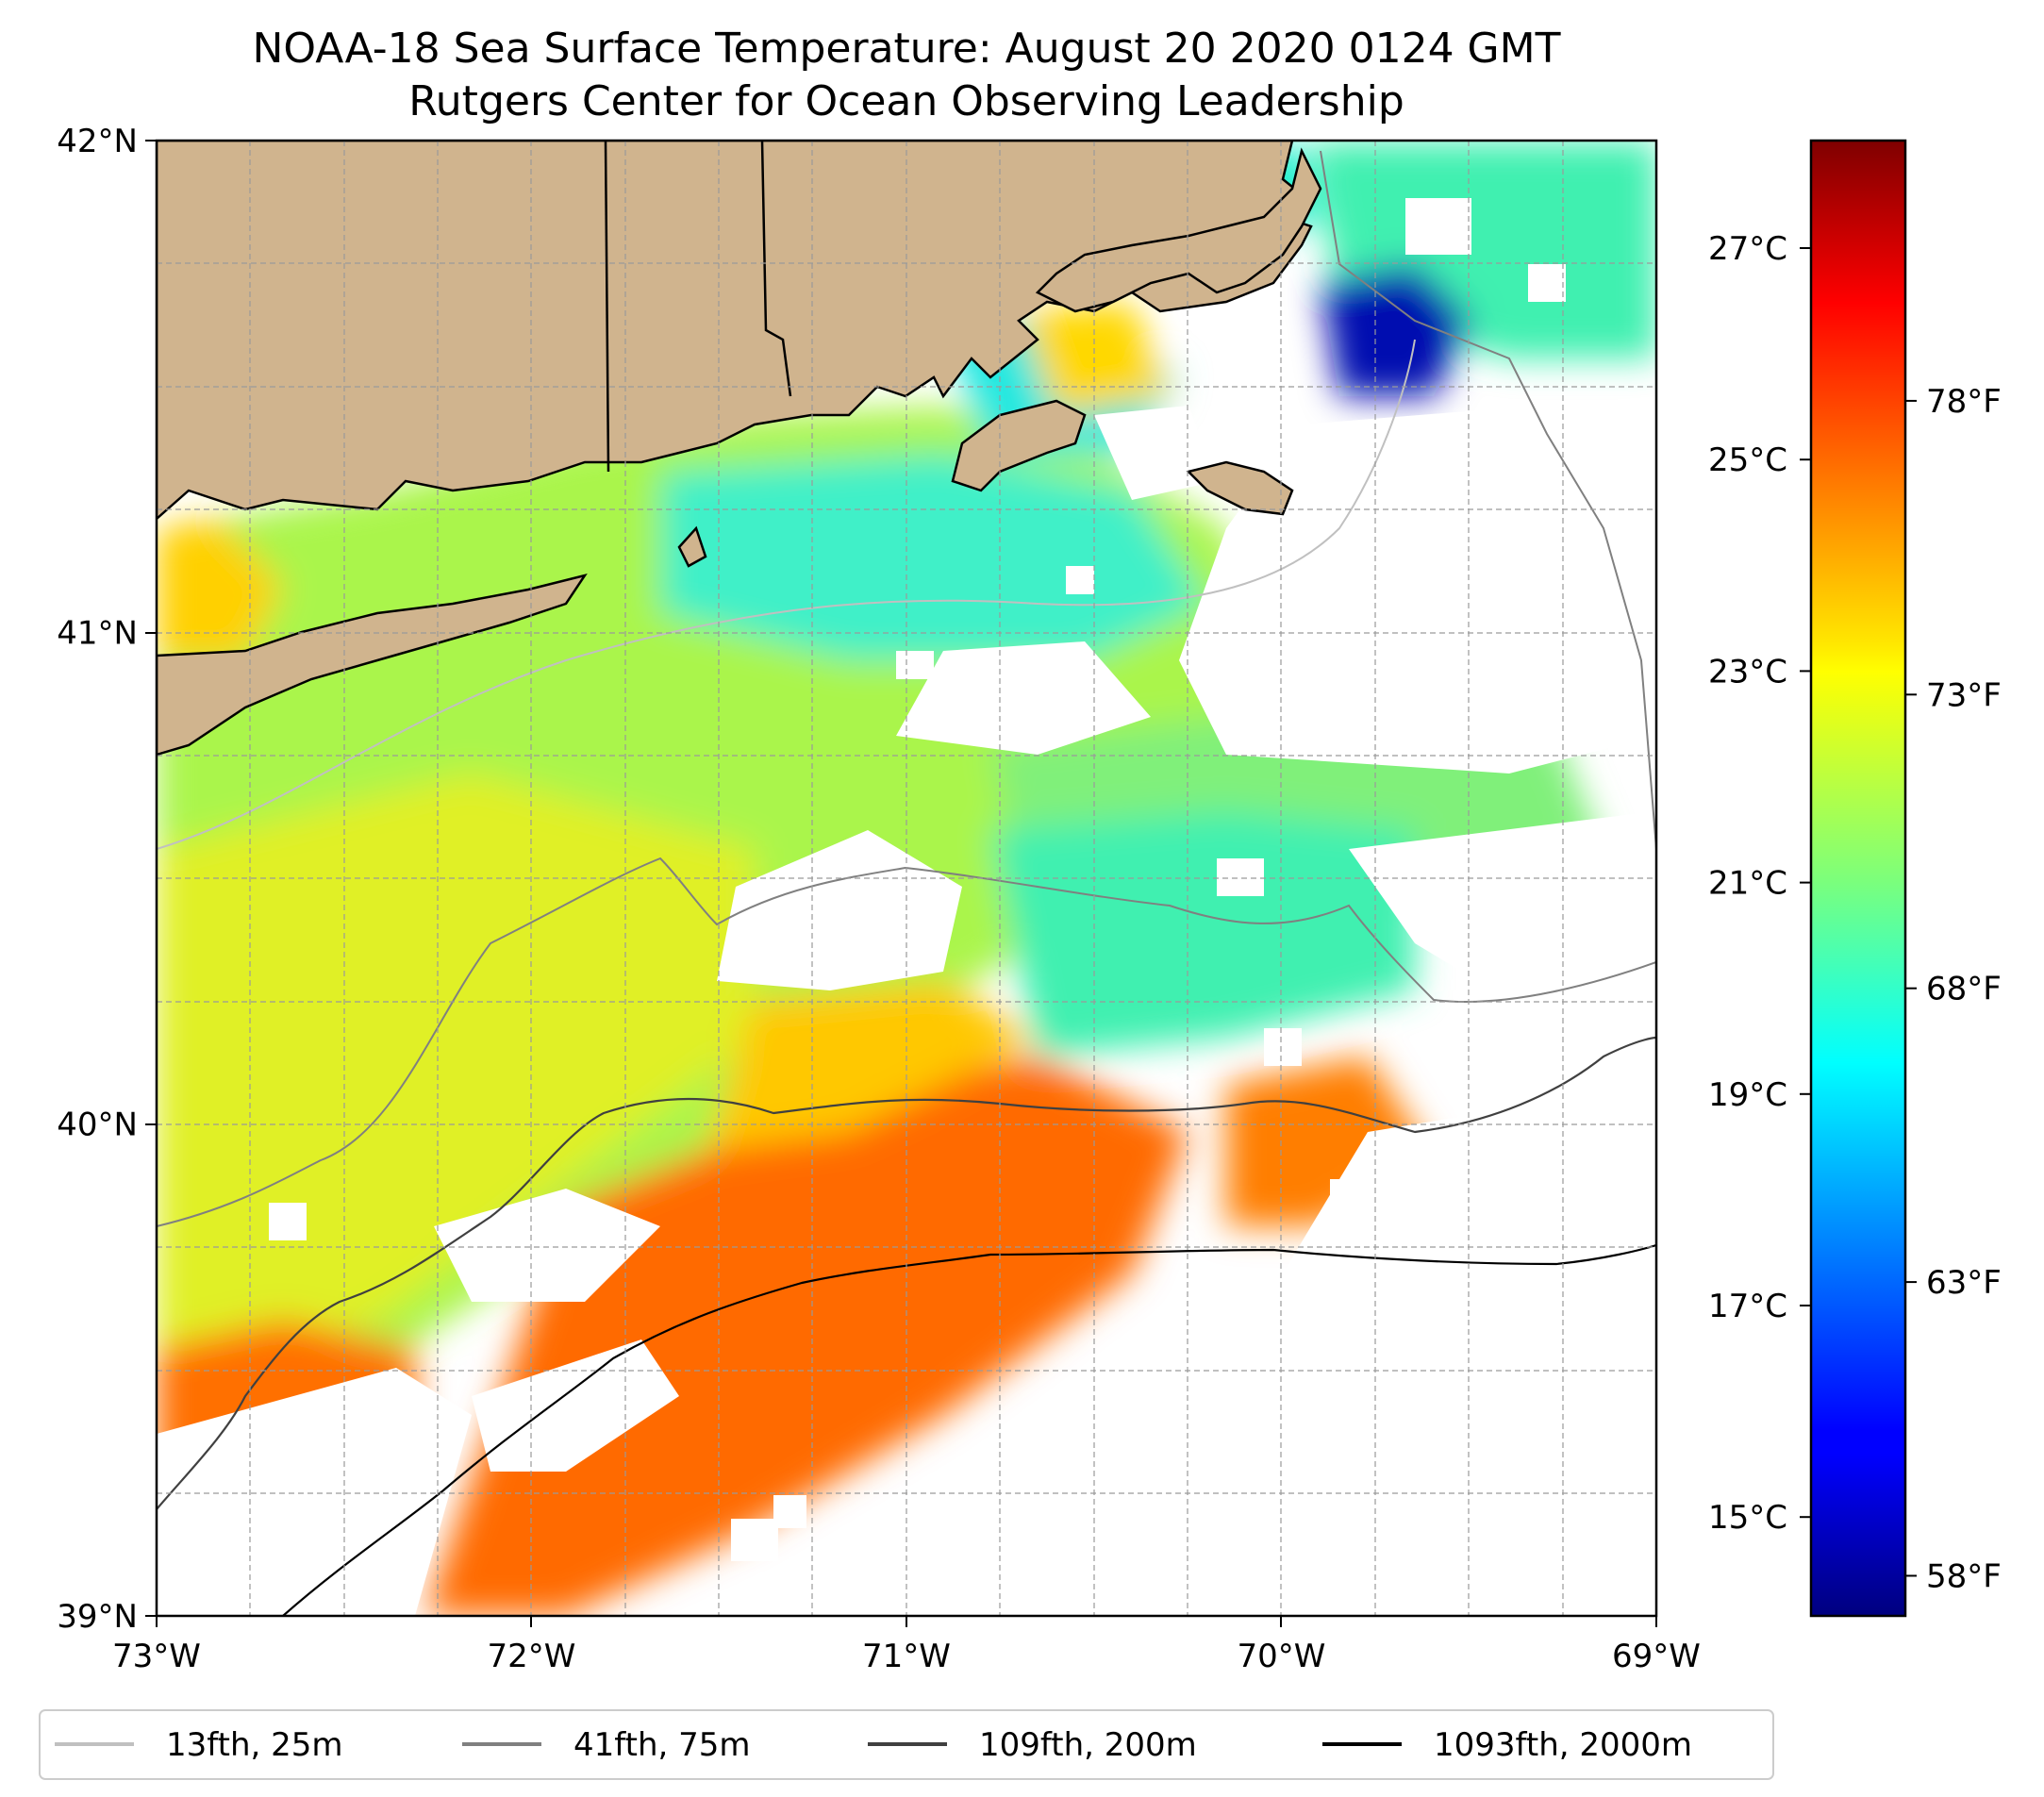  What do you see at coordinates (1748, 1518) in the screenshot?
I see `celsius-tick-label: 15°C` at bounding box center [1748, 1518].